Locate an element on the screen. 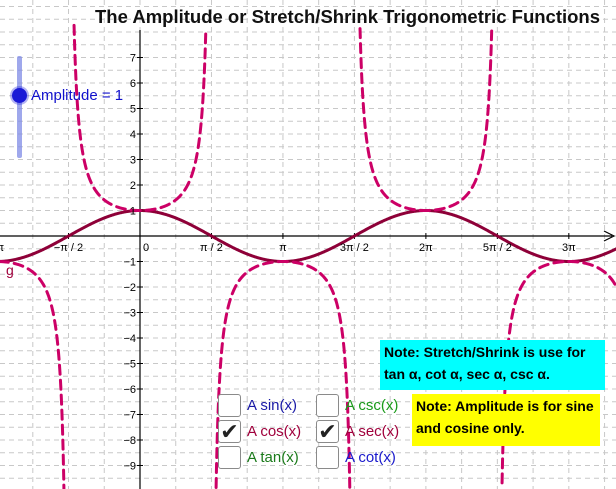  x-tick-label: 3π / 2 is located at coordinates (354, 248).